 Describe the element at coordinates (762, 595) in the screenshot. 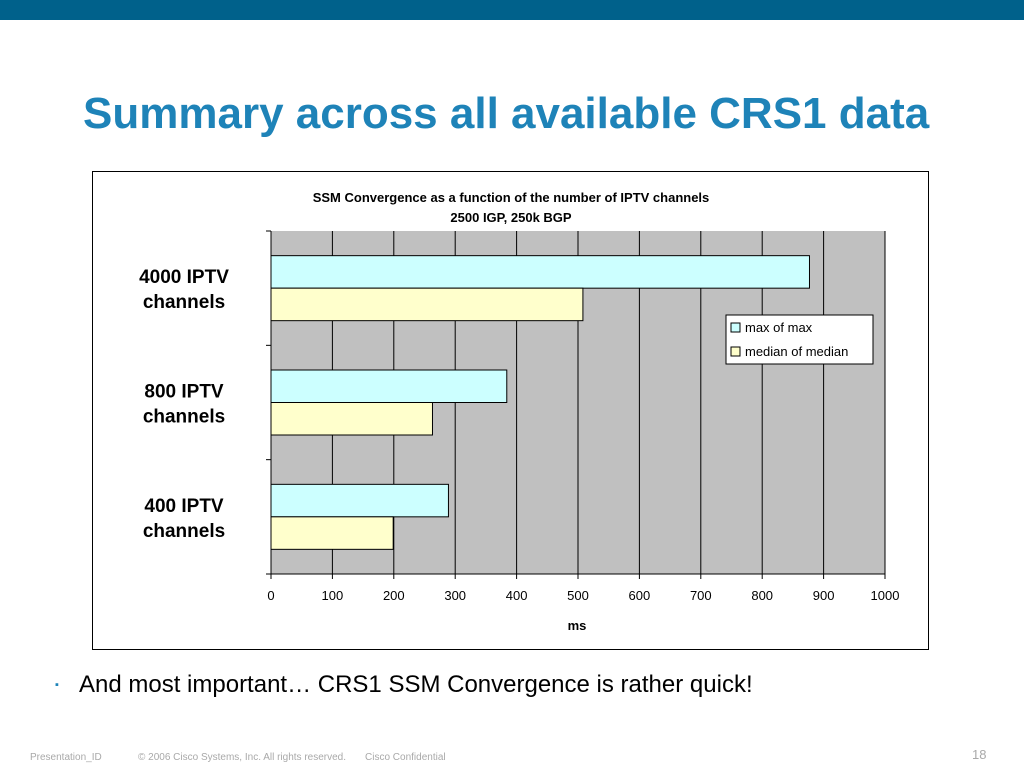

I see `x-tick-label: 800` at that location.